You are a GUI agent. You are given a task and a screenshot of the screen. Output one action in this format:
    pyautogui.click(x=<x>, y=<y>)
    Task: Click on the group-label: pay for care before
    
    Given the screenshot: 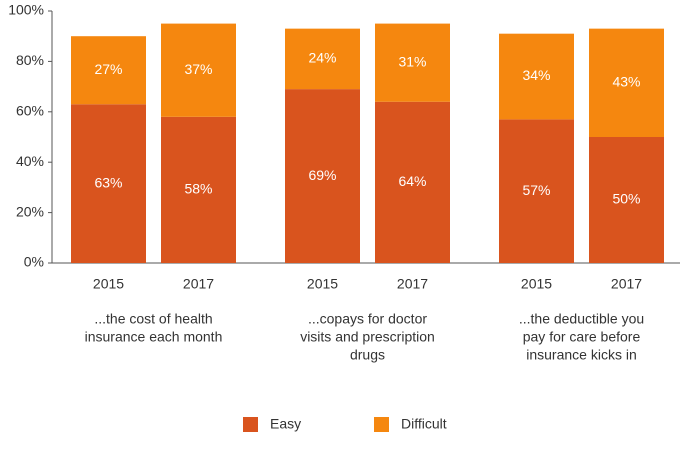 What is the action you would take?
    pyautogui.click(x=582, y=337)
    